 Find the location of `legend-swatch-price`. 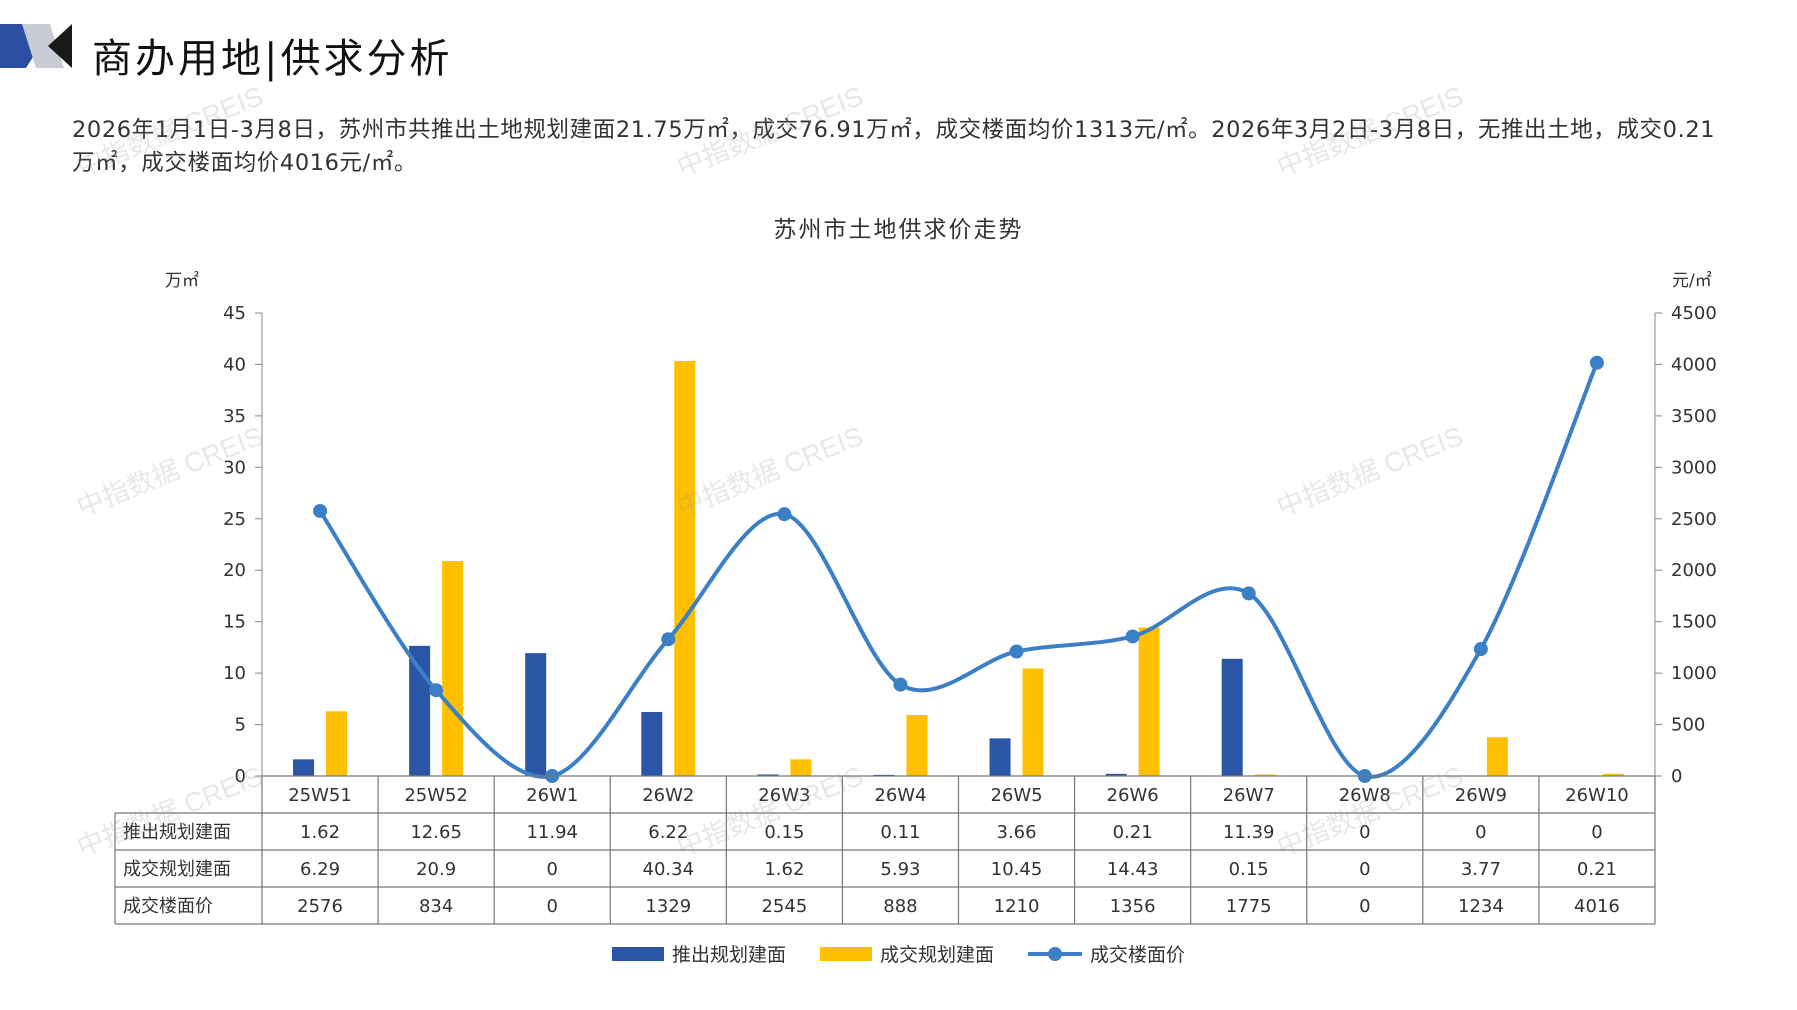

legend-swatch-price is located at coordinates (1055, 953).